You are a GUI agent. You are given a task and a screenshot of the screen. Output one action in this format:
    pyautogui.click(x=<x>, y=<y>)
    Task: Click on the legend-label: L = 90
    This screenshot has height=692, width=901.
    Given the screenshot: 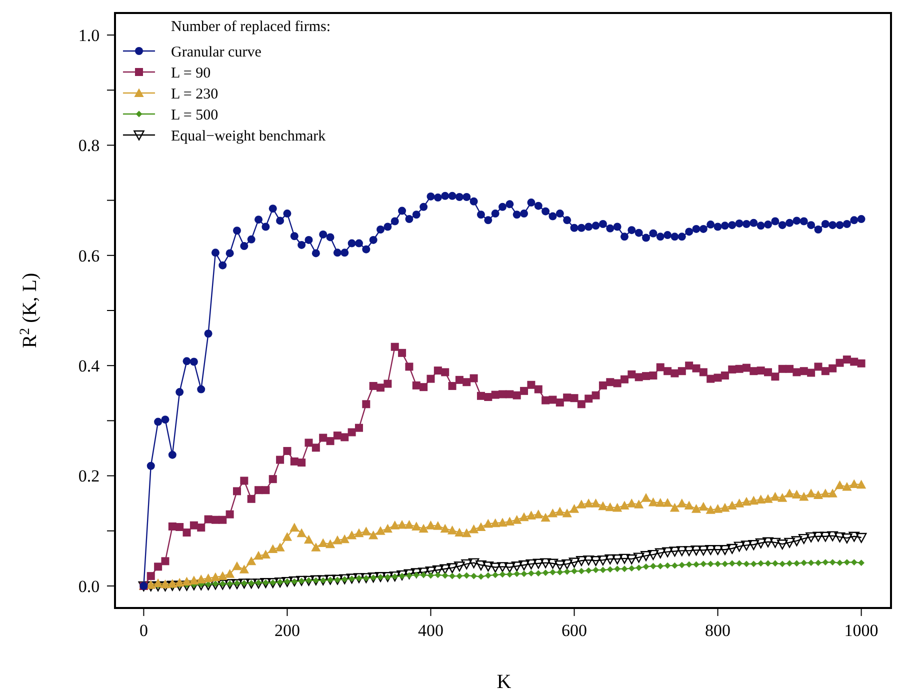 What is the action you would take?
    pyautogui.click(x=191, y=73)
    